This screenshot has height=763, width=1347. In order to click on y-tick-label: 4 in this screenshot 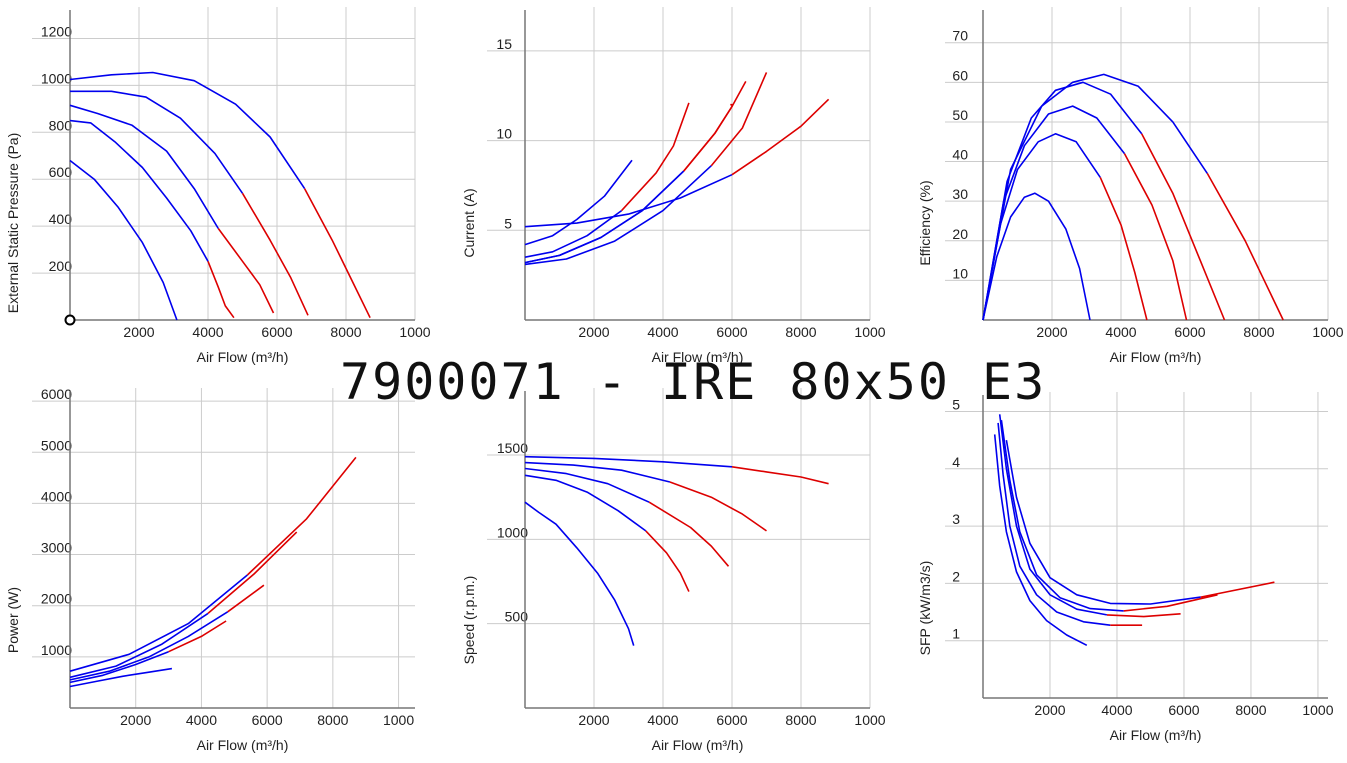, I will do `click(956, 462)`.